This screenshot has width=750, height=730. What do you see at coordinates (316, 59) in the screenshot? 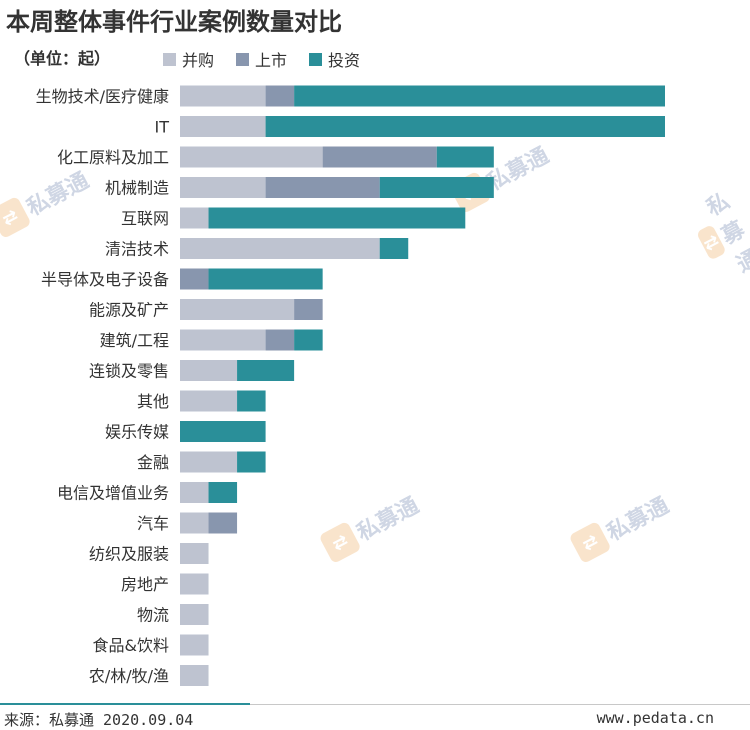
I see `legend-swatch-investment` at bounding box center [316, 59].